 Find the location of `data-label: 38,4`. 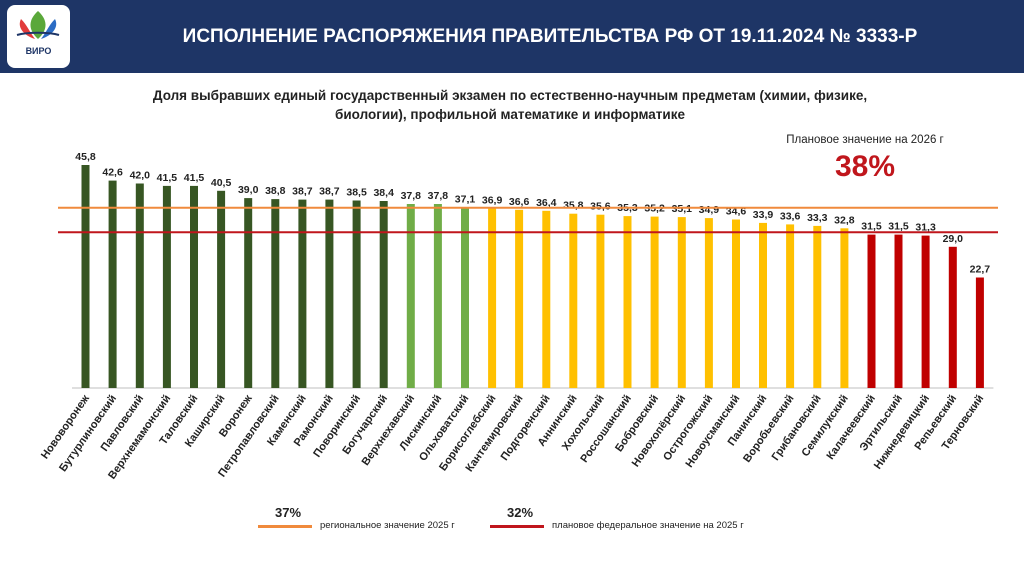

data-label: 38,4 is located at coordinates (383, 193).